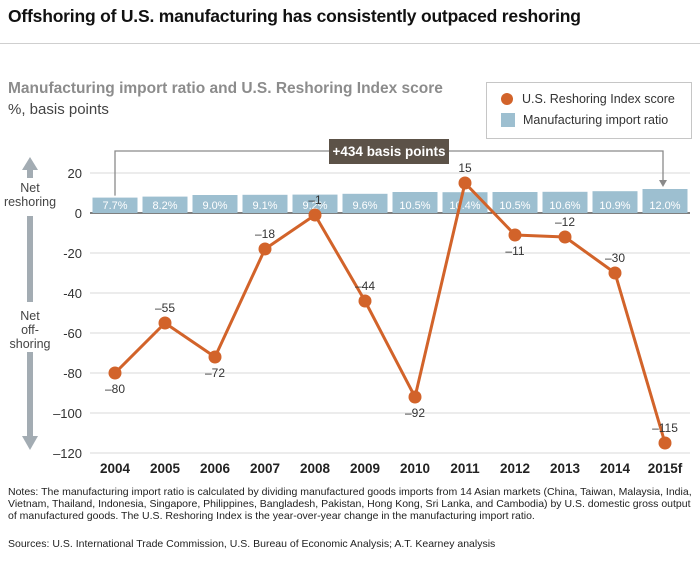  What do you see at coordinates (30, 330) in the screenshot?
I see `side-label-net-offshoring: off-` at bounding box center [30, 330].